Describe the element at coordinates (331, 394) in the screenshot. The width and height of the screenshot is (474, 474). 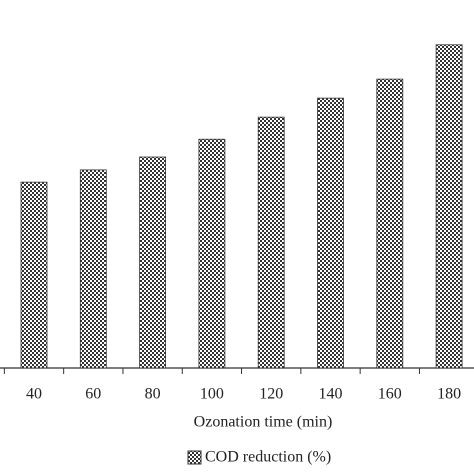
I see `x-tick-label: 140` at that location.